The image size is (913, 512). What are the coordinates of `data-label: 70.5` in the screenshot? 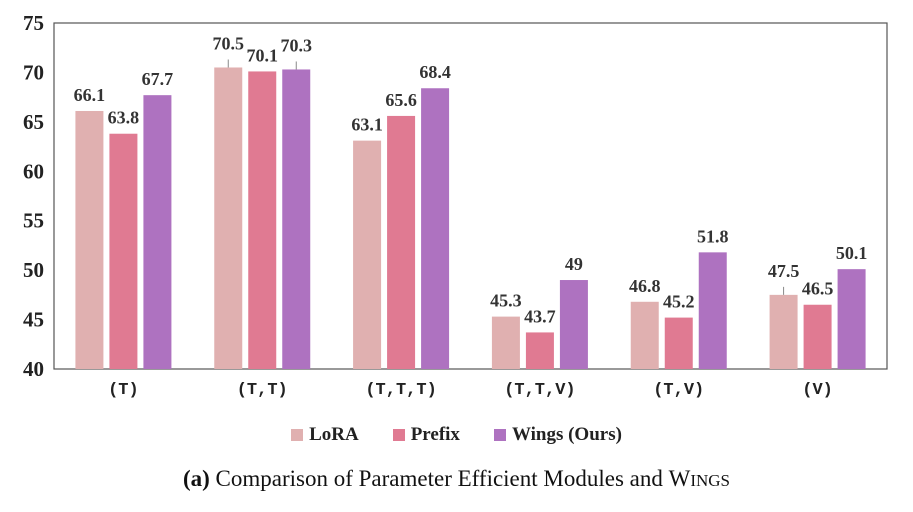 It's located at (229, 43).